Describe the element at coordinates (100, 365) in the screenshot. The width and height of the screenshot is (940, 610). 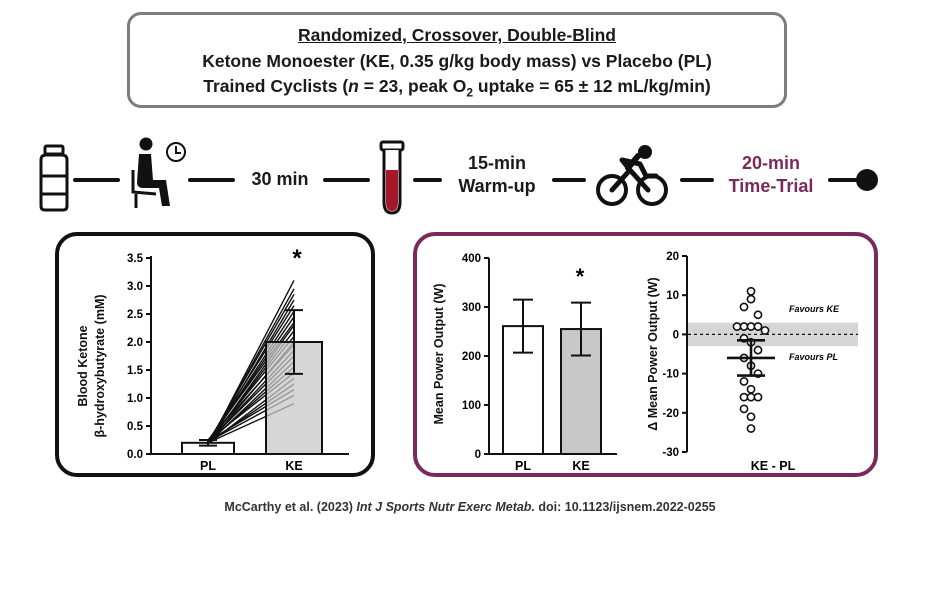
I see `ketone-ylabel-line2: β-hydroxybutyrate (mM)` at that location.